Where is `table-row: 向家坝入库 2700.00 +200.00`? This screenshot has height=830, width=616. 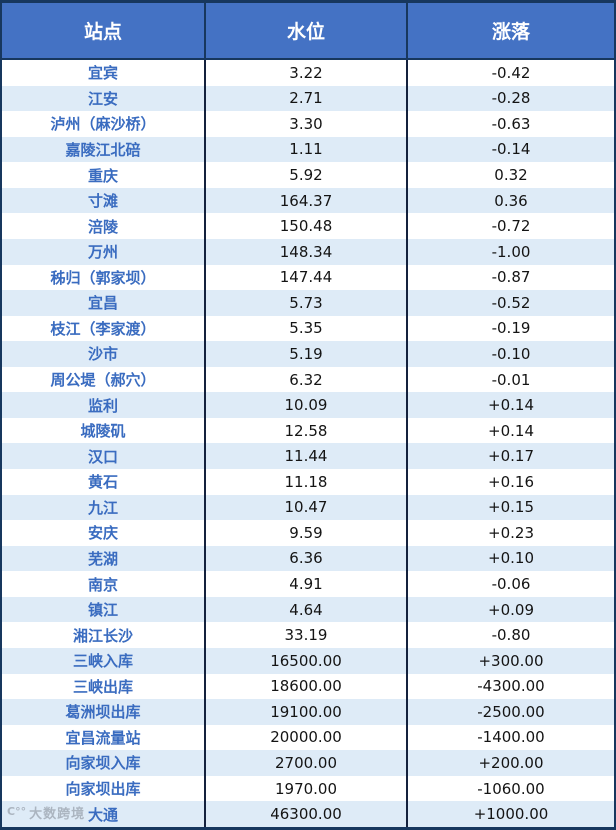
table-row: 向家坝入库 2700.00 +200.00 is located at coordinates (308, 763).